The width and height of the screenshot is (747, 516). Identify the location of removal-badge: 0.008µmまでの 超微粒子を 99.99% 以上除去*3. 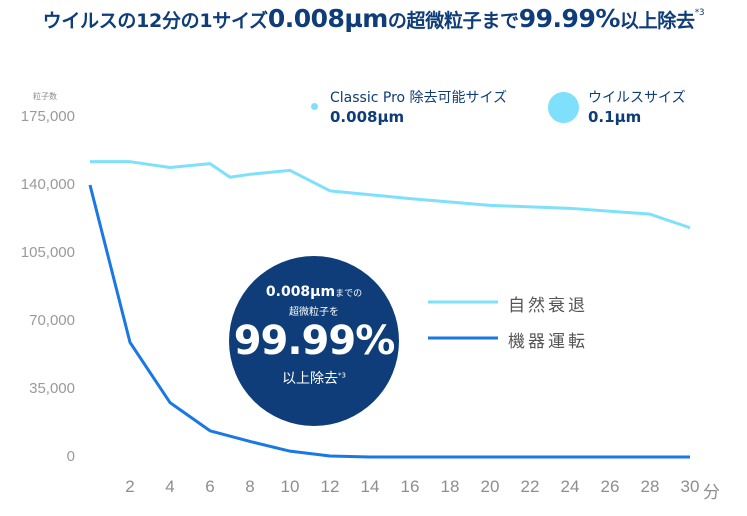
(314, 341).